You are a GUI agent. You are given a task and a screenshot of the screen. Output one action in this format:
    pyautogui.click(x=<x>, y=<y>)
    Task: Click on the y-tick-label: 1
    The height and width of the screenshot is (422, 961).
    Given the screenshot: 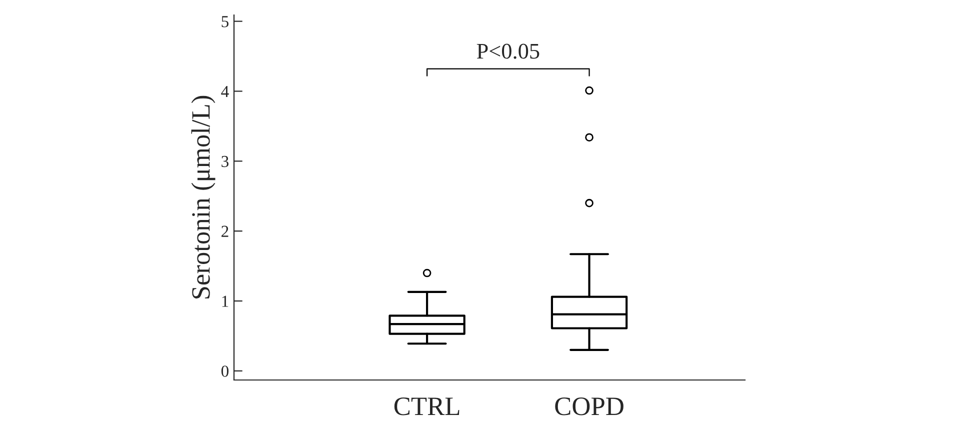 What is the action you would take?
    pyautogui.click(x=225, y=301)
    